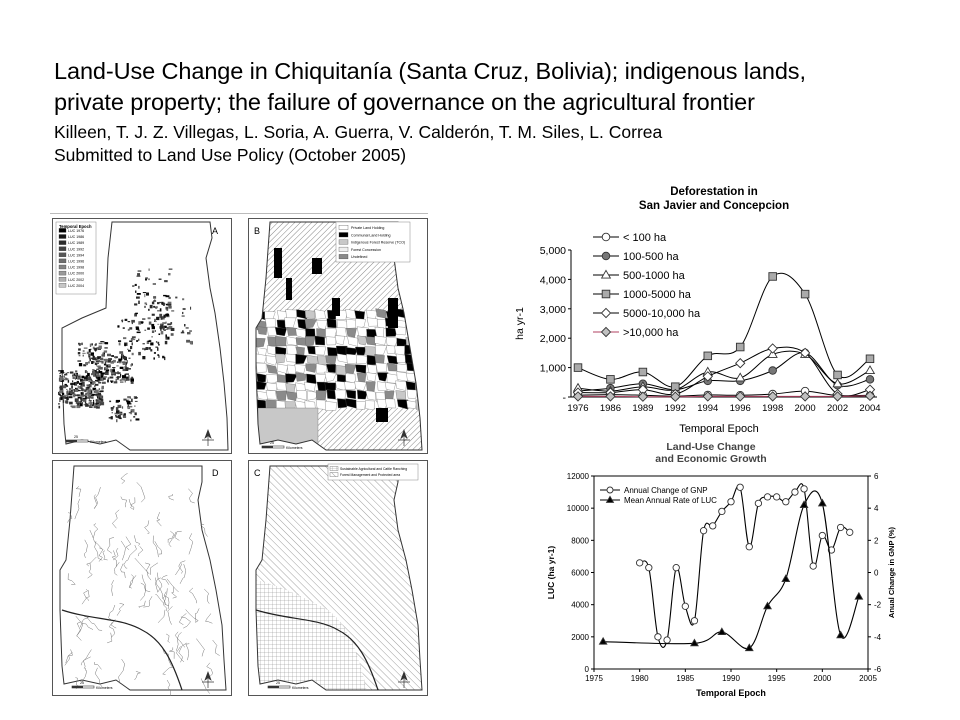 The height and width of the screenshot is (720, 960). Describe the element at coordinates (76, 262) in the screenshot. I see `legend-label: LUC 1996` at that location.